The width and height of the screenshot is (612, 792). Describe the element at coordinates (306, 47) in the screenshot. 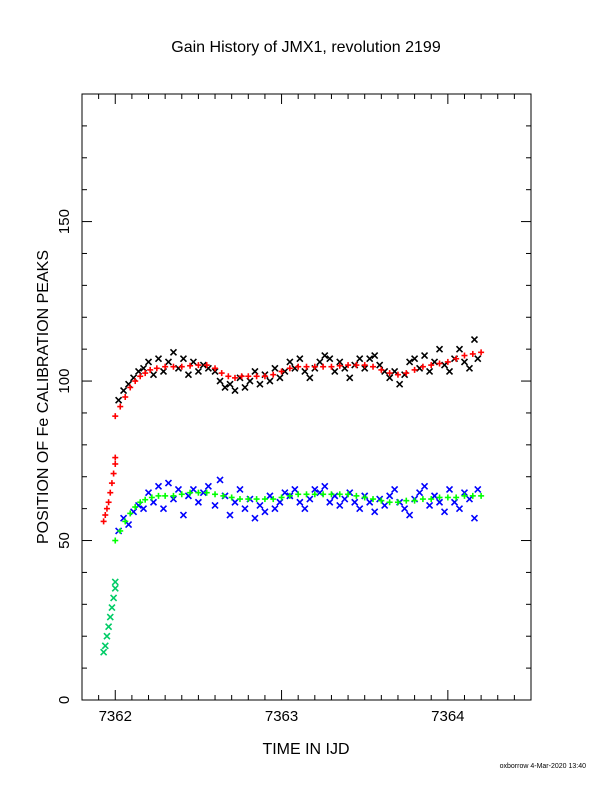

I see `chart-title: Gain History of JMX1, revolution 2199` at that location.